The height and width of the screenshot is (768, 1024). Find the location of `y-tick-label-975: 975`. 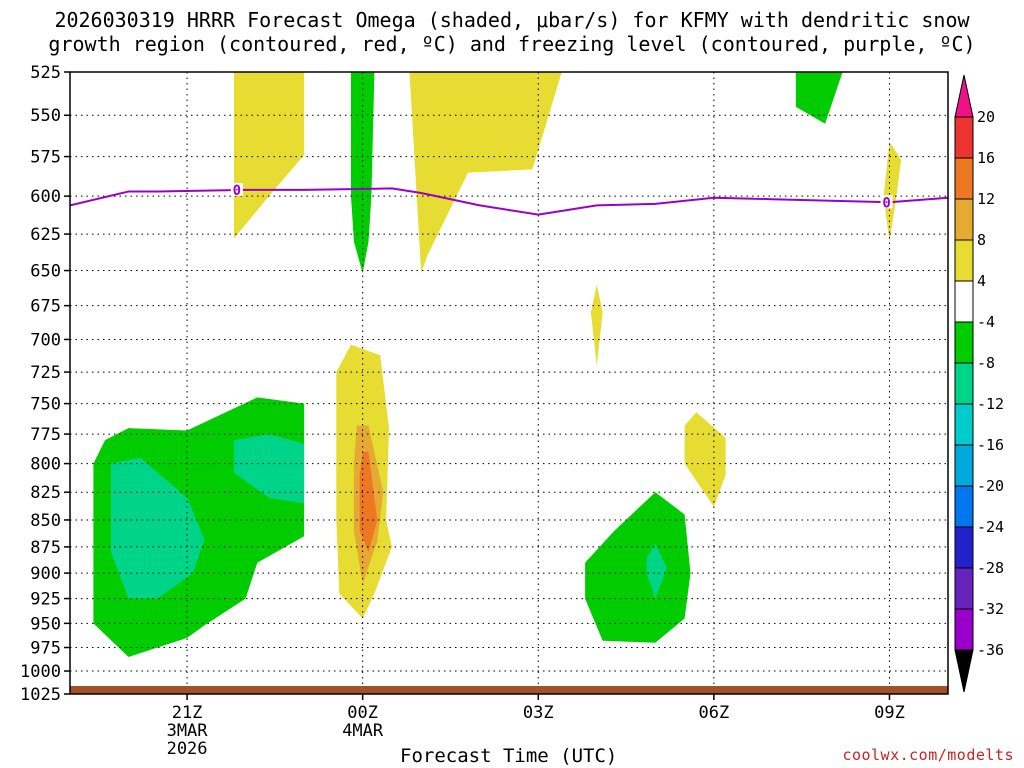

y-tick-label-975: 975 is located at coordinates (45, 649).